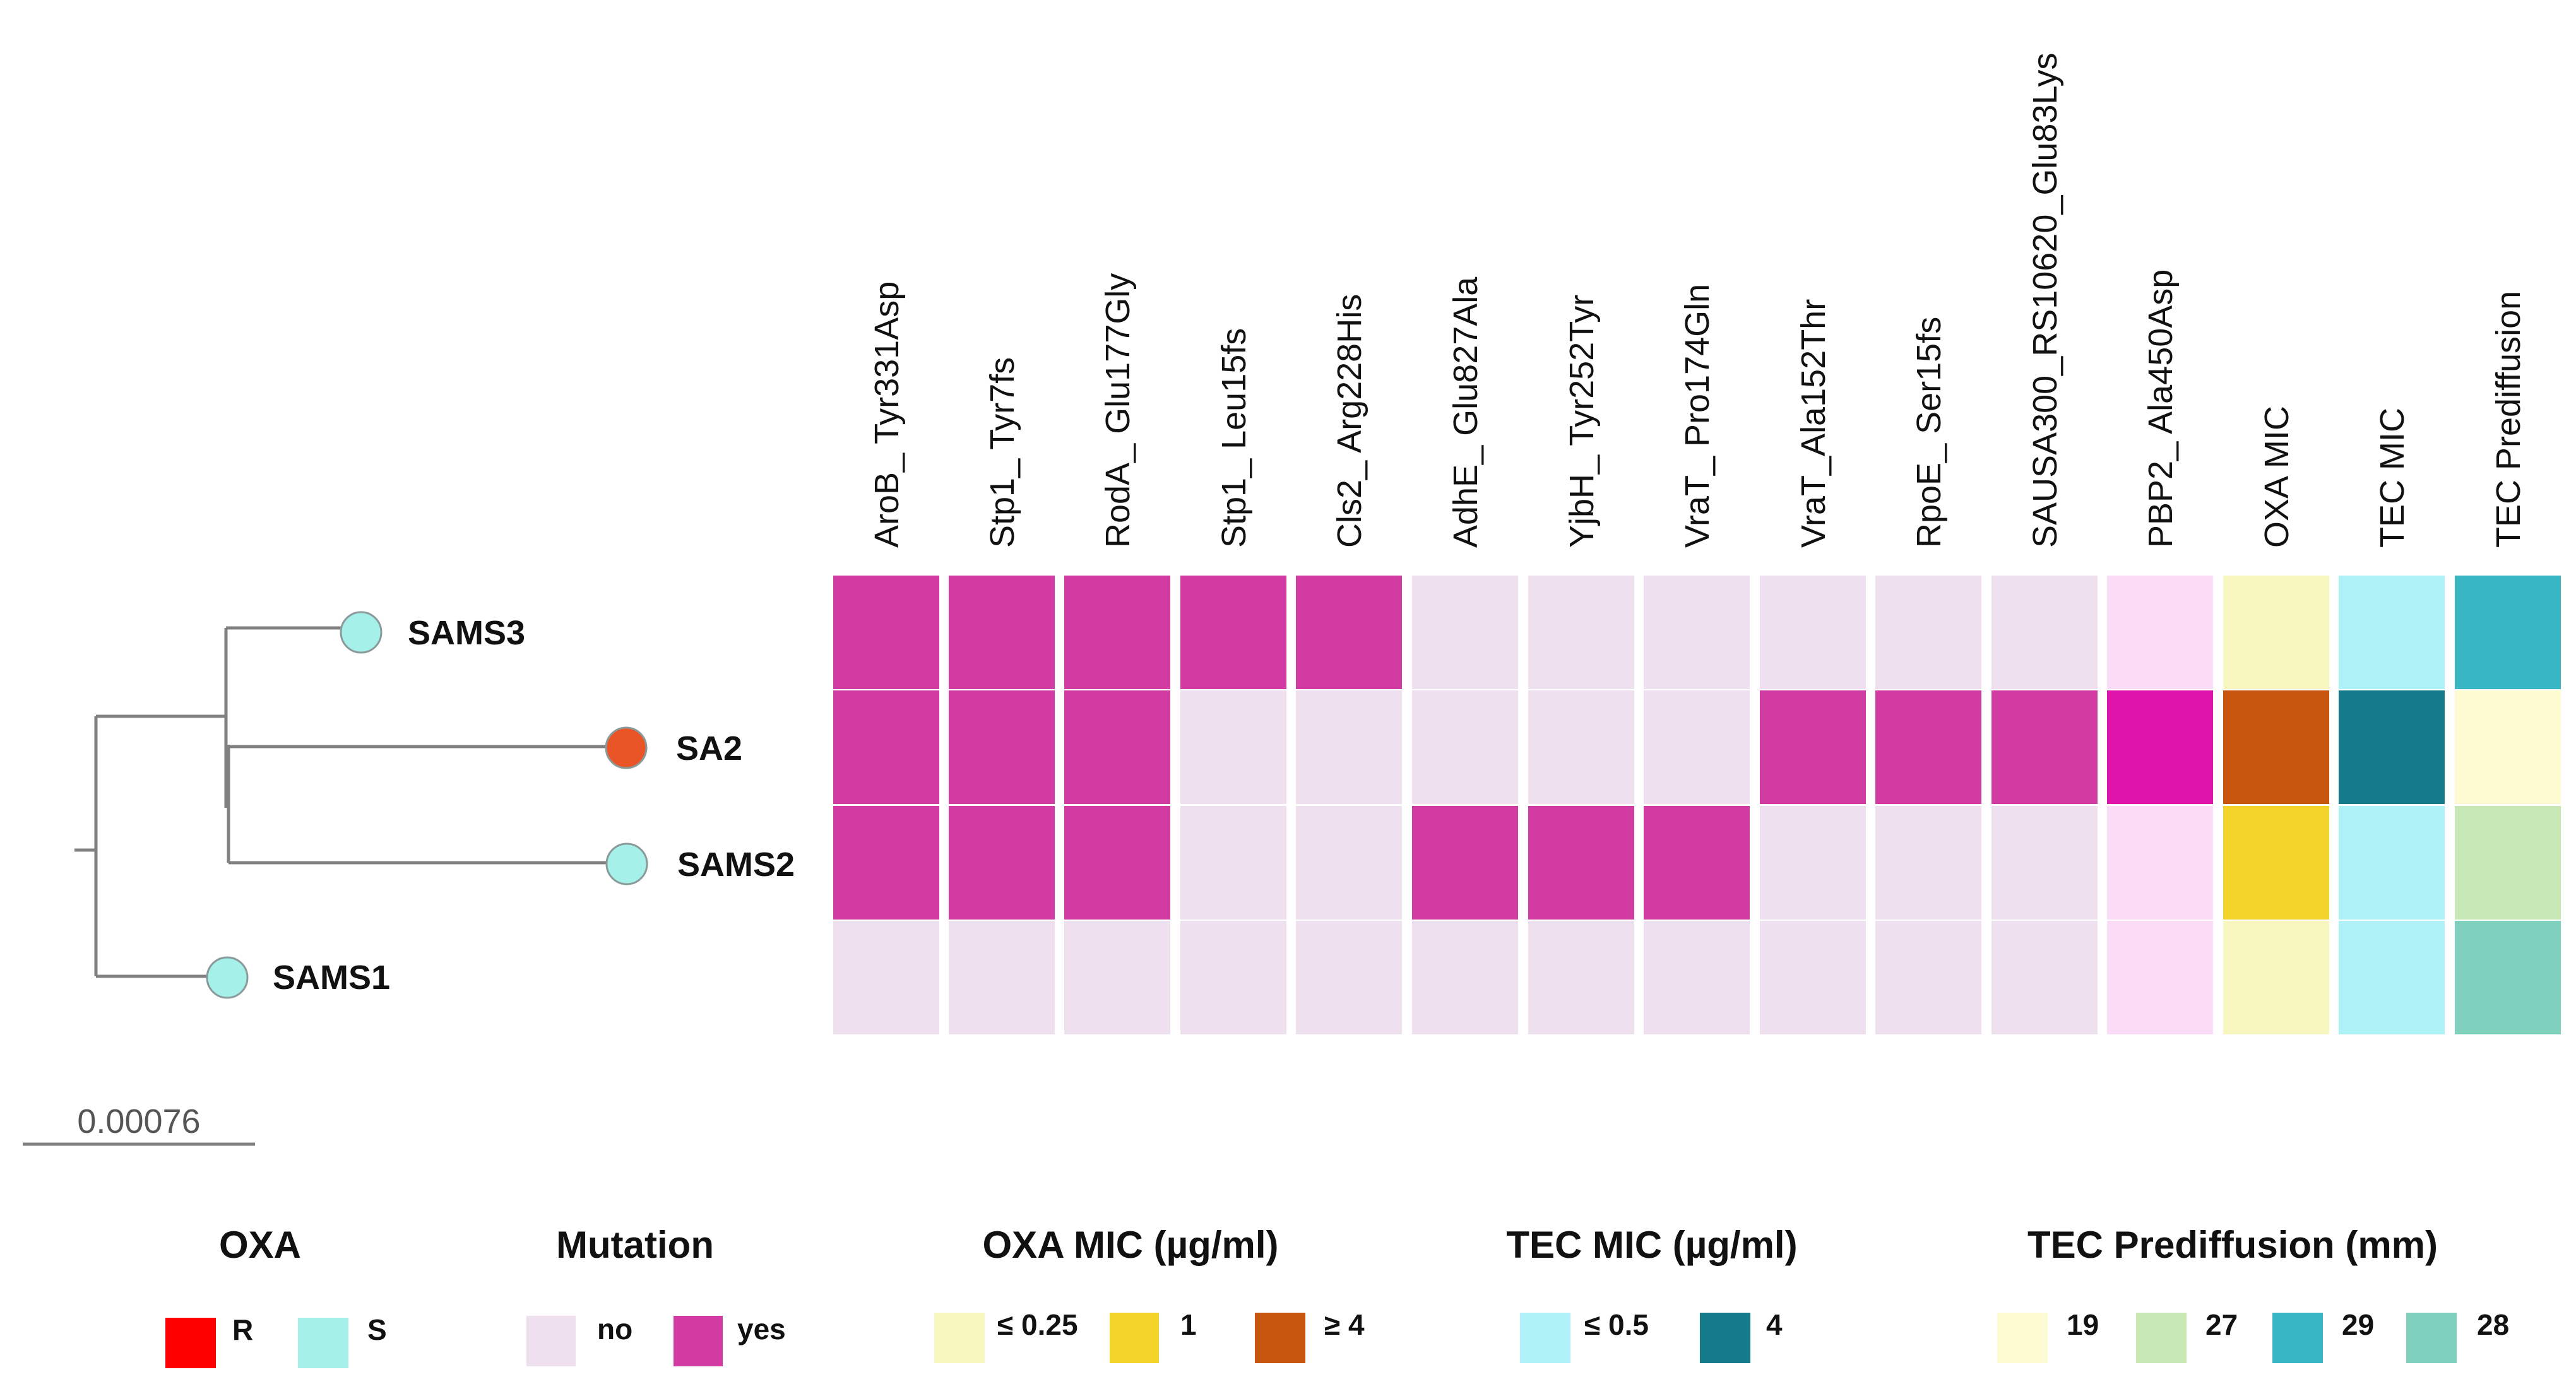  Describe the element at coordinates (2045, 300) in the screenshot. I see `column-header: SAUSA300_RS10620_Glu83Lys` at that location.